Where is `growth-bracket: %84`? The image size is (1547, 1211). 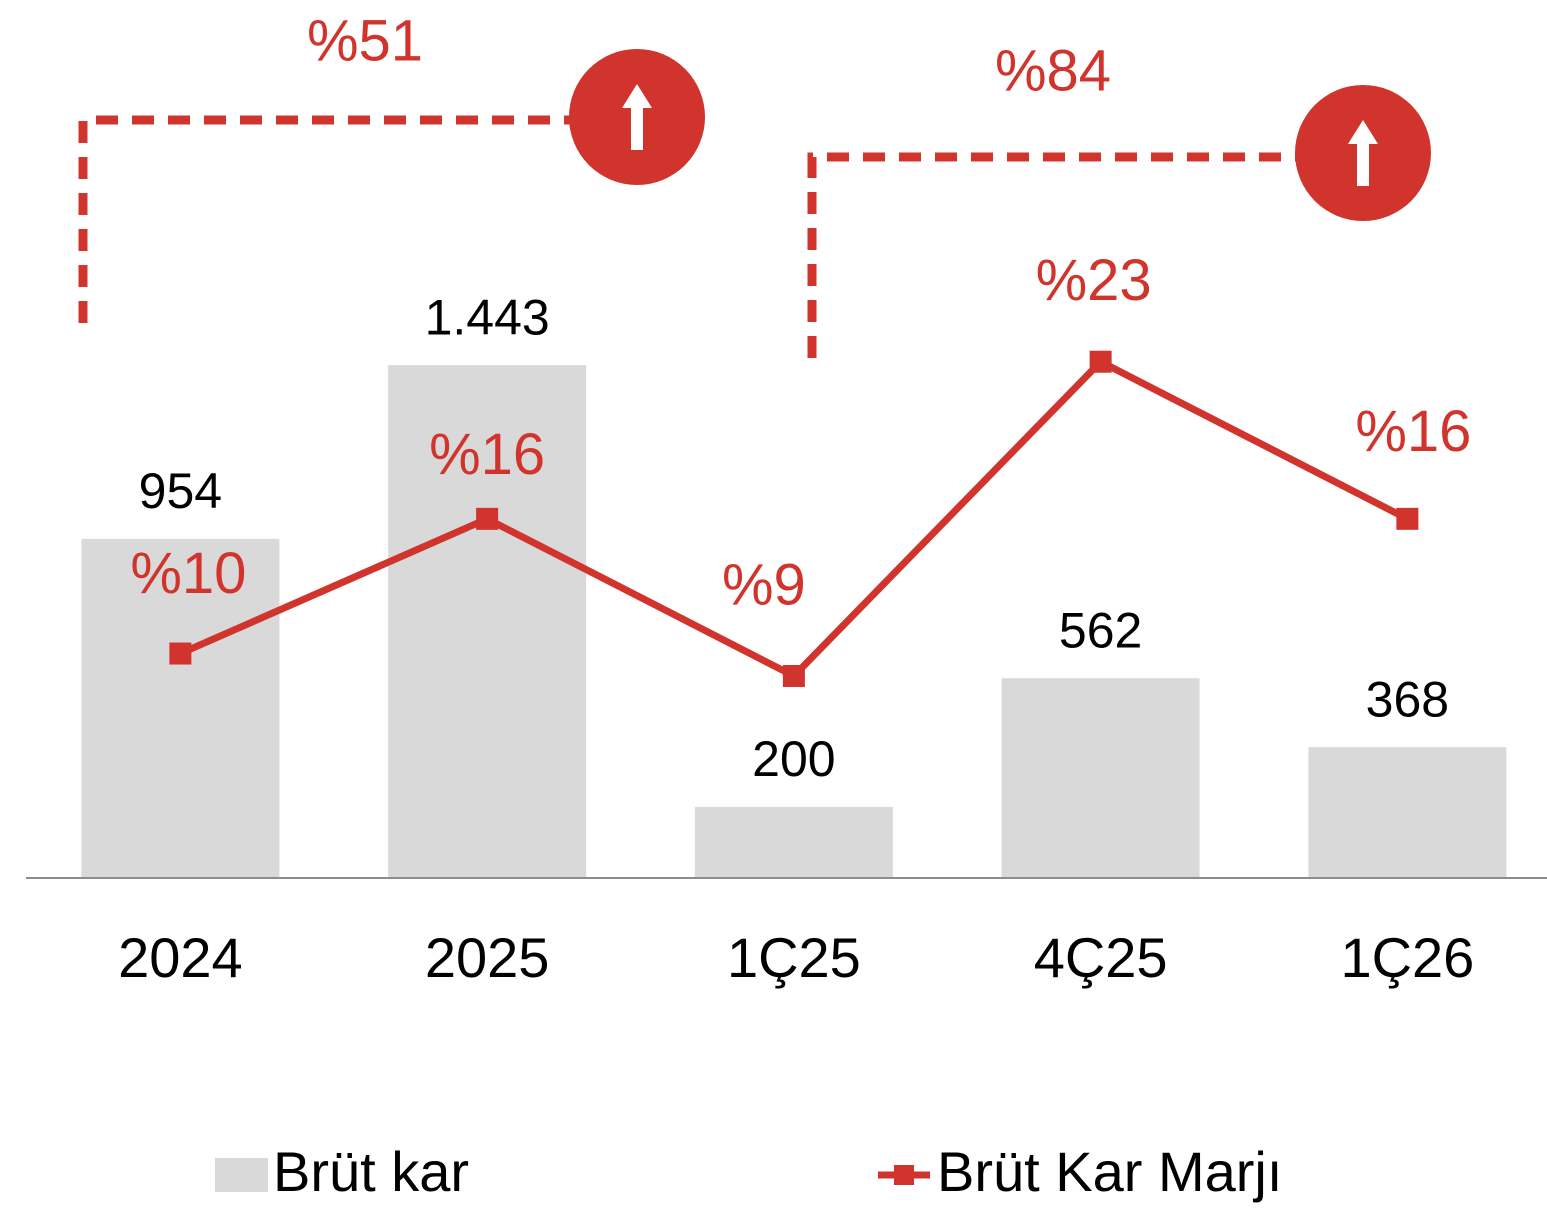 growth-bracket: %84 is located at coordinates (1119, 198).